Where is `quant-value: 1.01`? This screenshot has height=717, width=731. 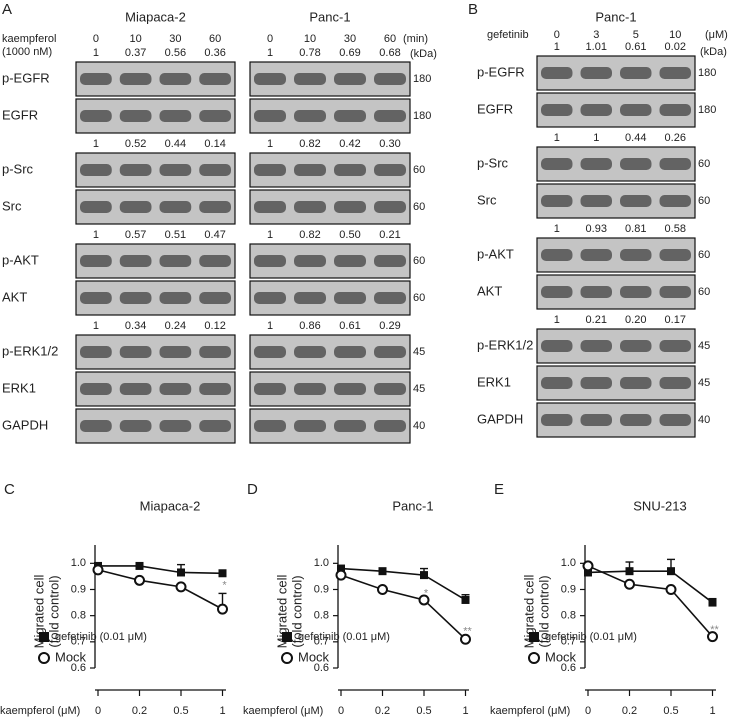
quant-value: 1.01 is located at coordinates (596, 47).